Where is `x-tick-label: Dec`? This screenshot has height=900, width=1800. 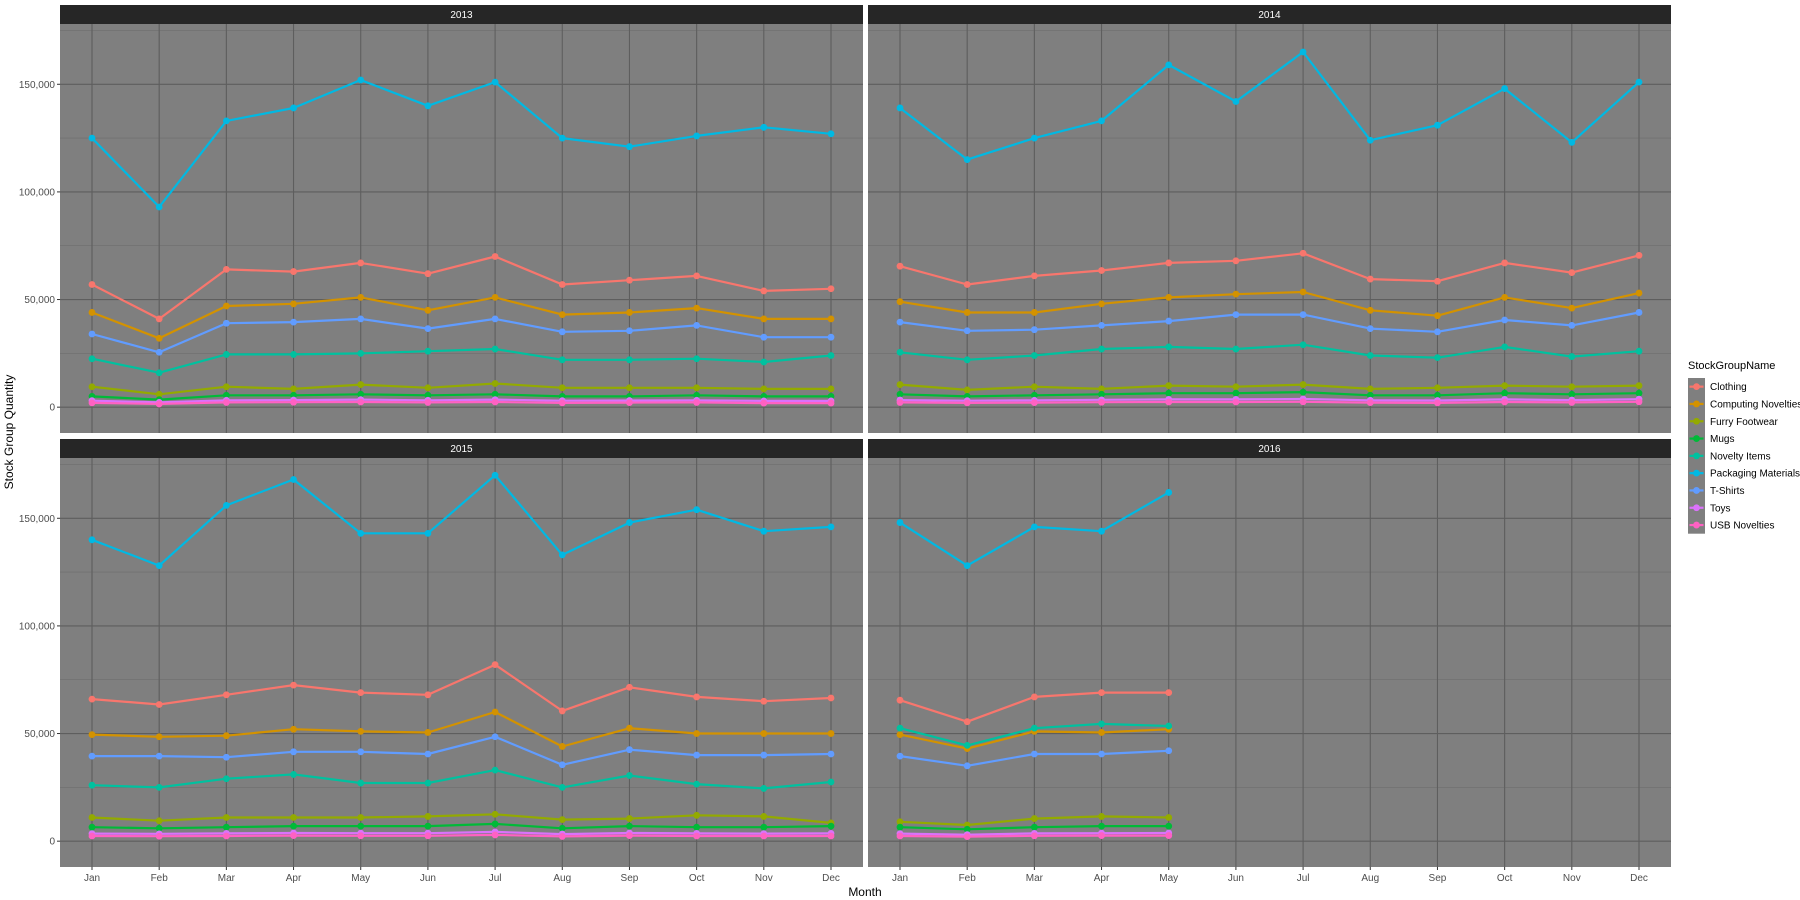 x-tick-label: Dec is located at coordinates (831, 878).